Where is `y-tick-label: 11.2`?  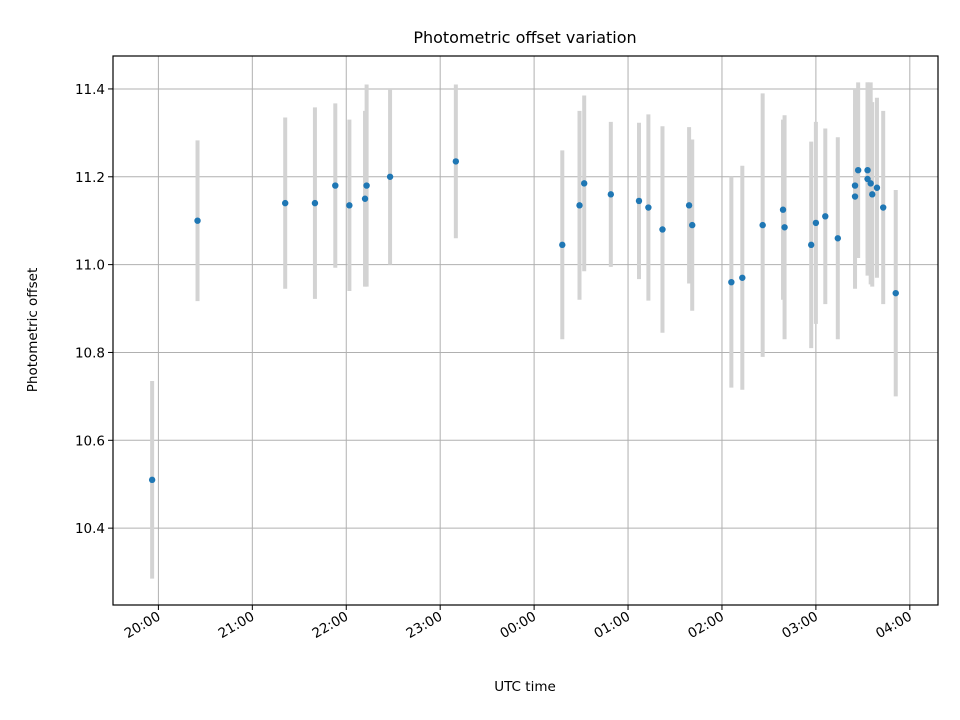
y-tick-label: 11.2 is located at coordinates (90, 178).